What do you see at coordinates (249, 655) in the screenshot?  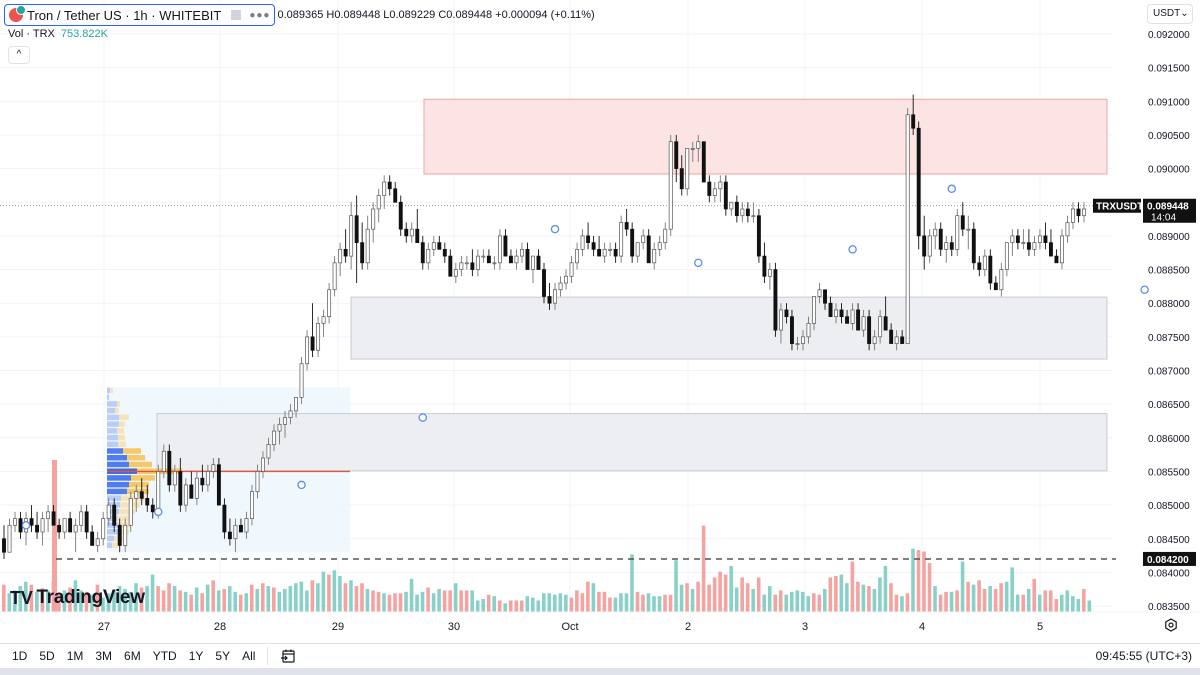 I see `range-all-button: All` at bounding box center [249, 655].